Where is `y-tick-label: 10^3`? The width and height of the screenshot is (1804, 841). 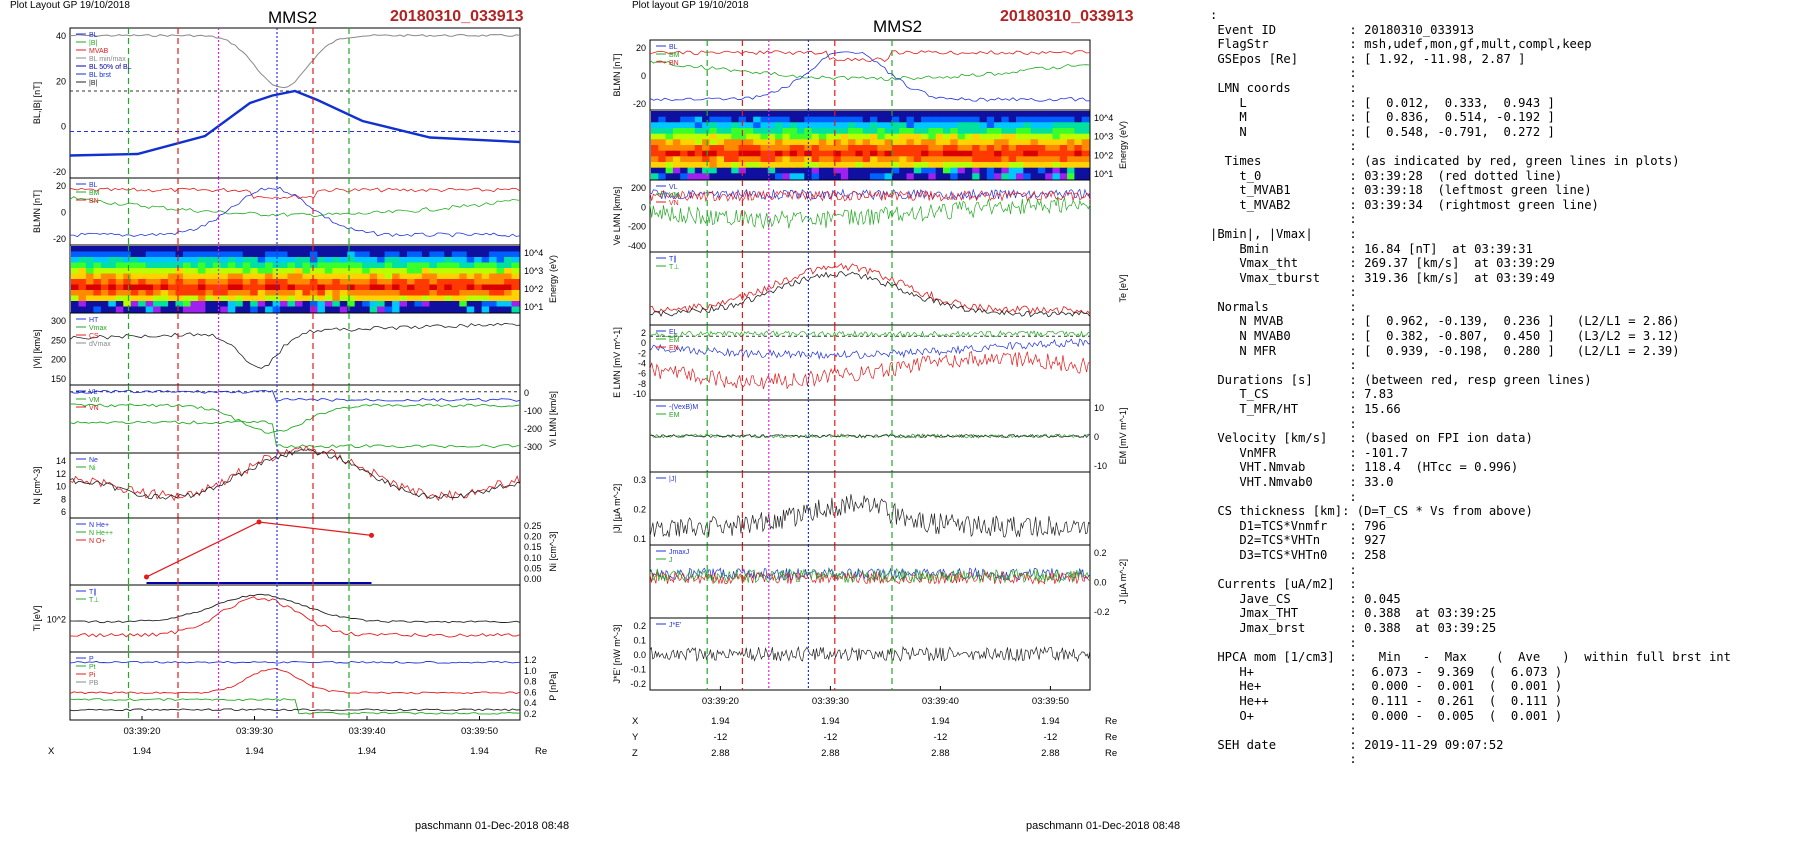 y-tick-label: 10^3 is located at coordinates (1103, 137).